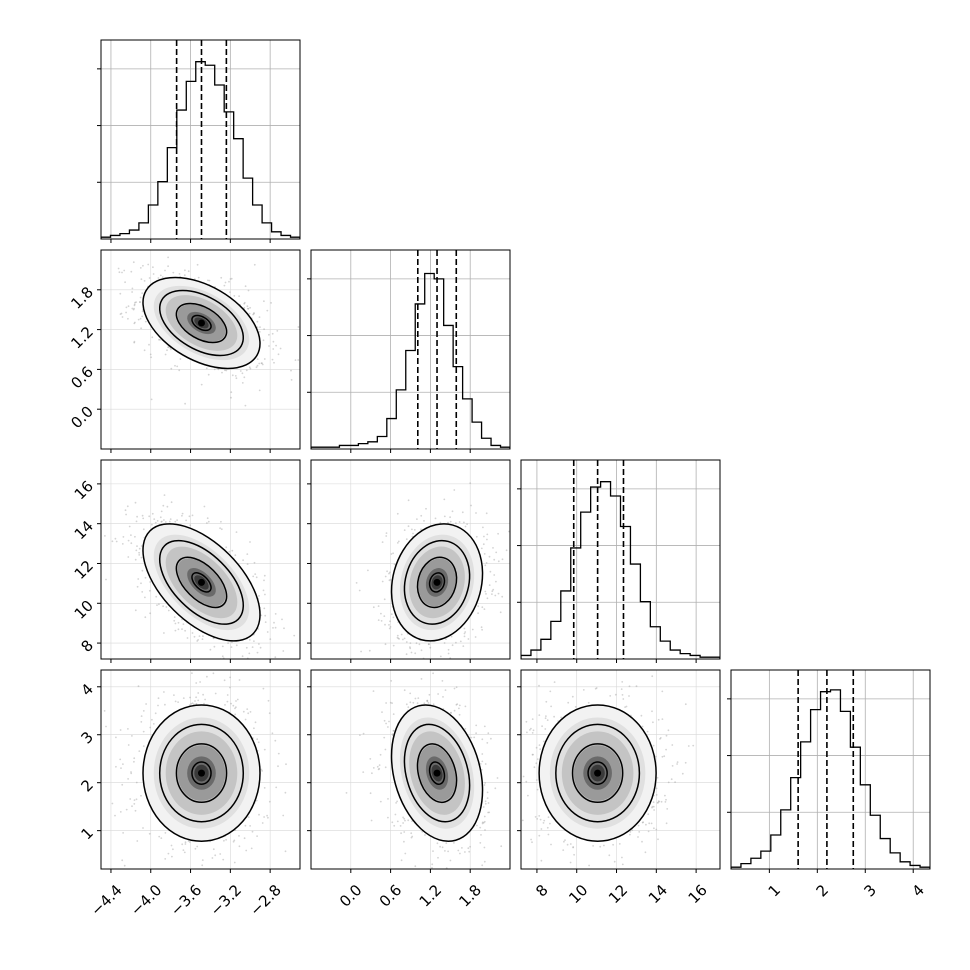 The width and height of the screenshot is (970, 970). I want to click on y-tick-label: 8, so click(87, 645).